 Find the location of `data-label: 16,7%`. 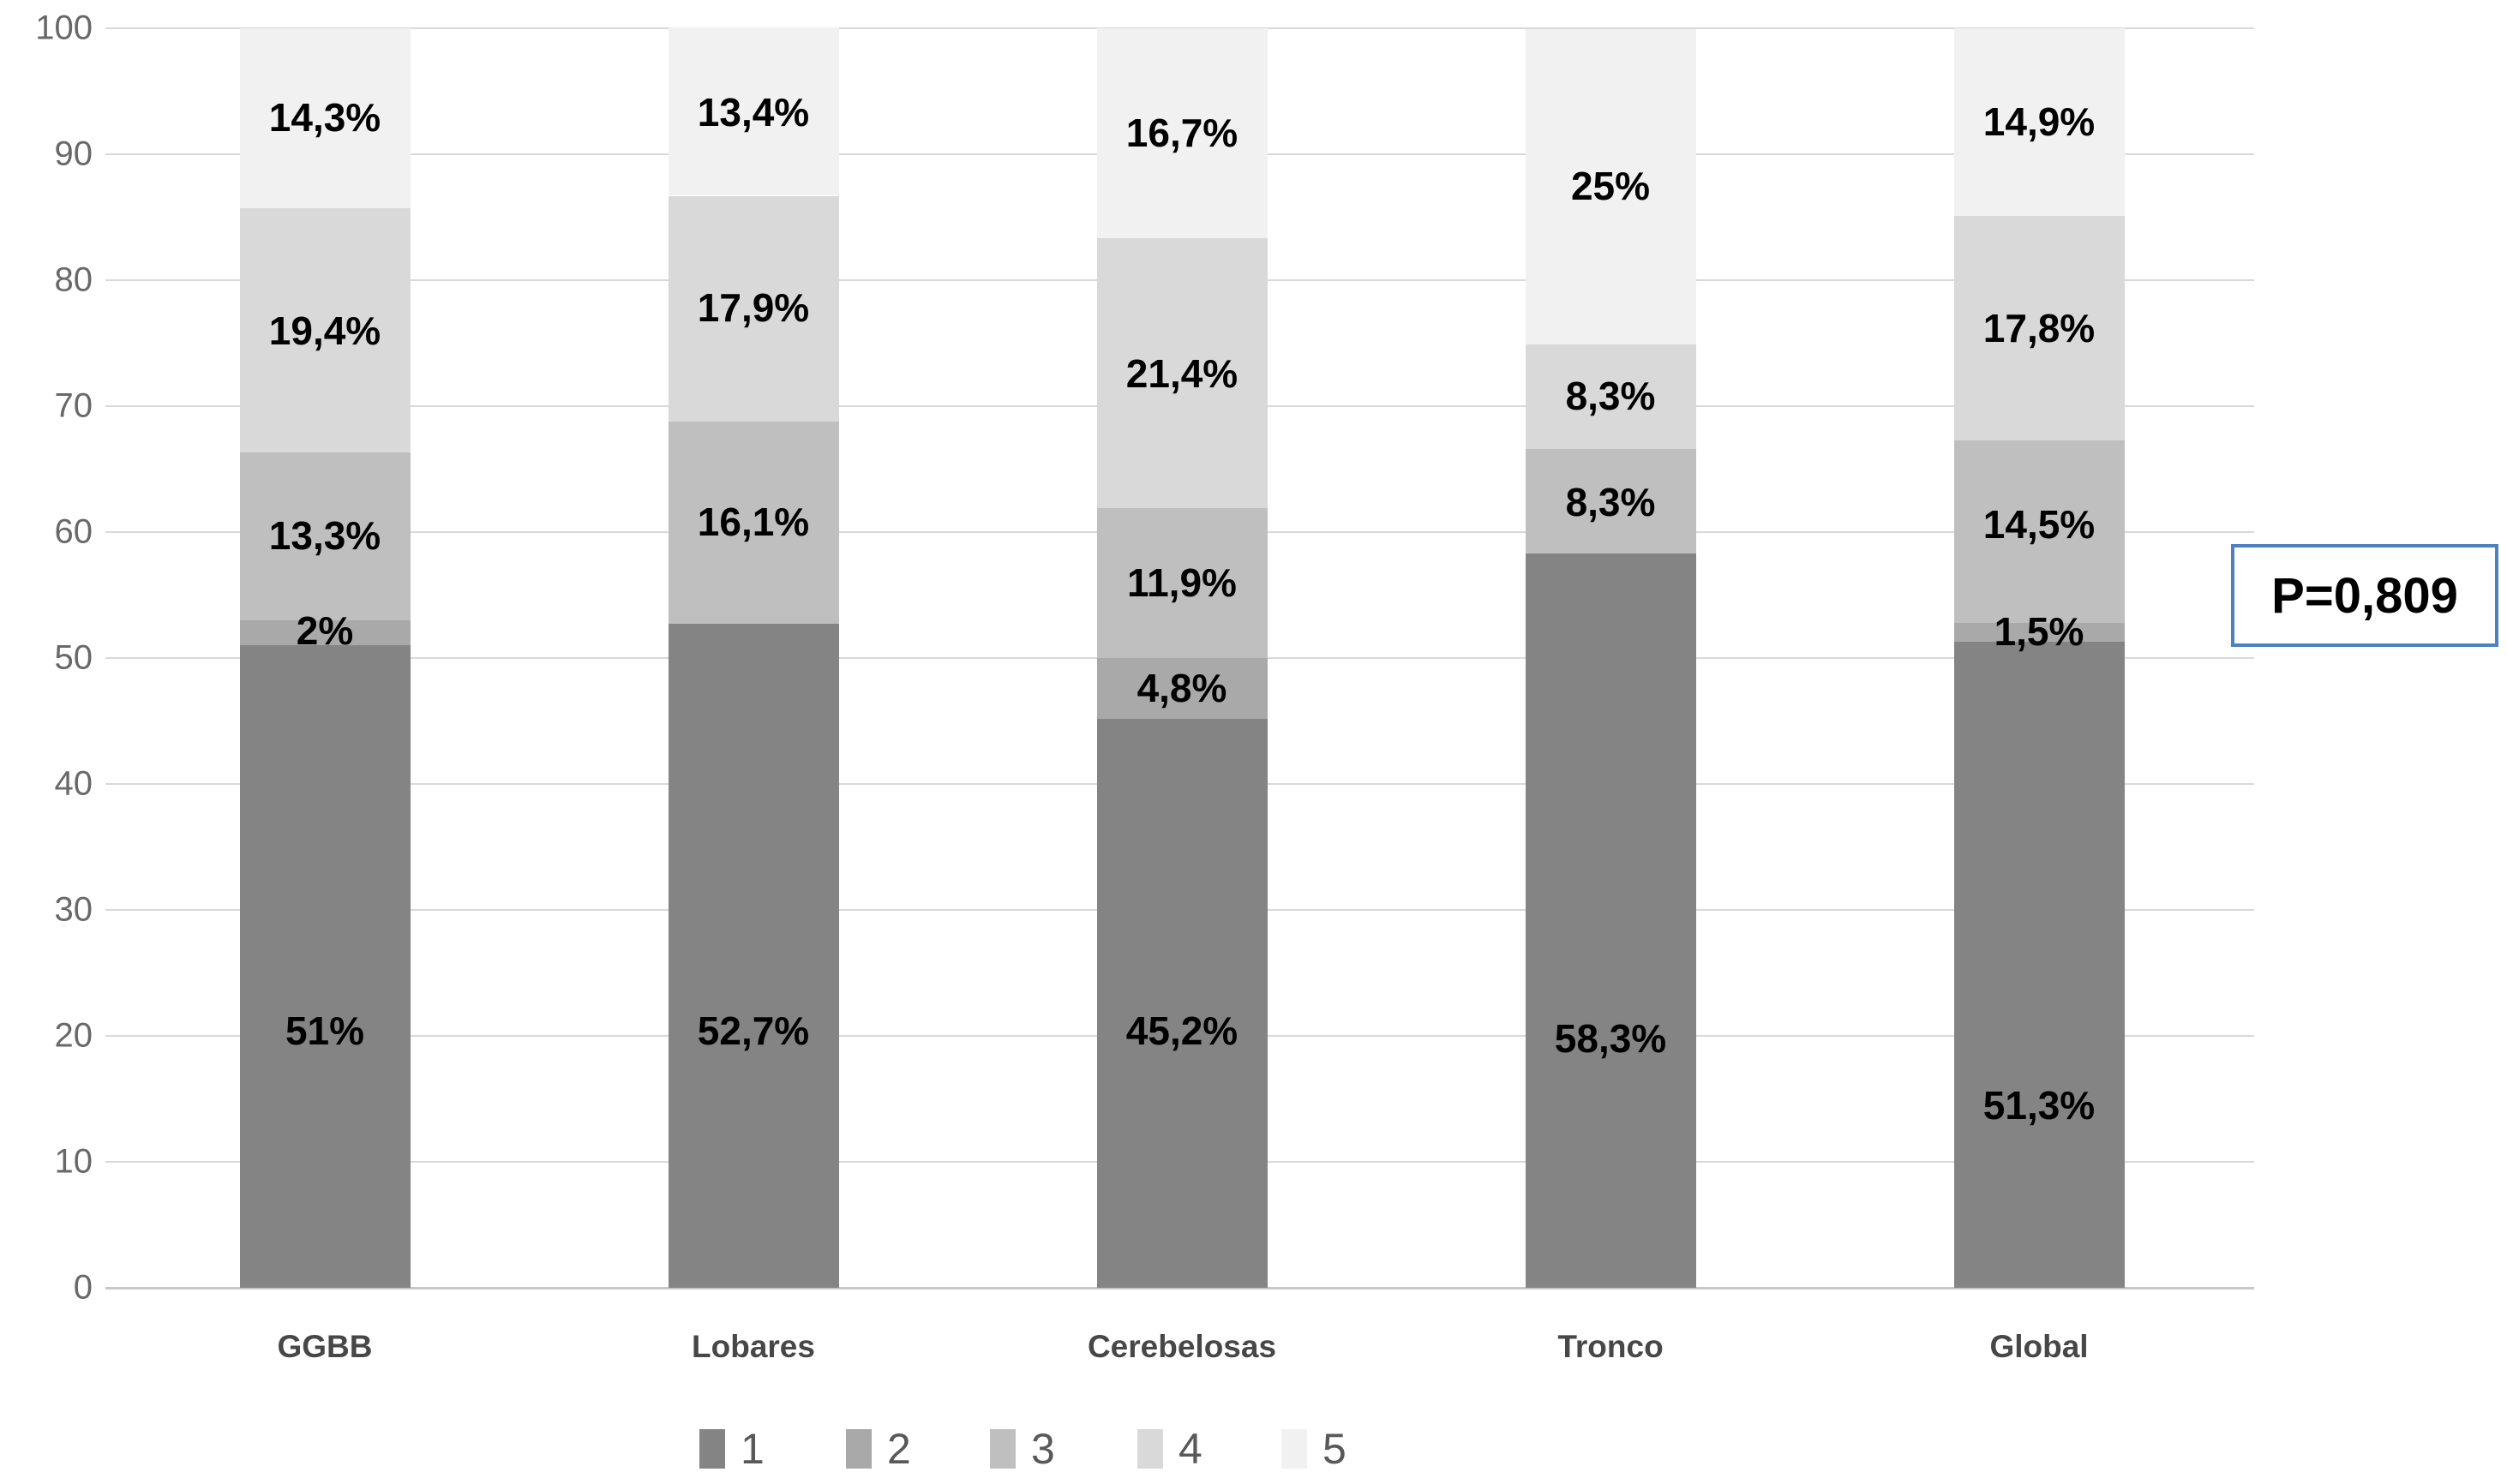

data-label: 16,7% is located at coordinates (1182, 133).